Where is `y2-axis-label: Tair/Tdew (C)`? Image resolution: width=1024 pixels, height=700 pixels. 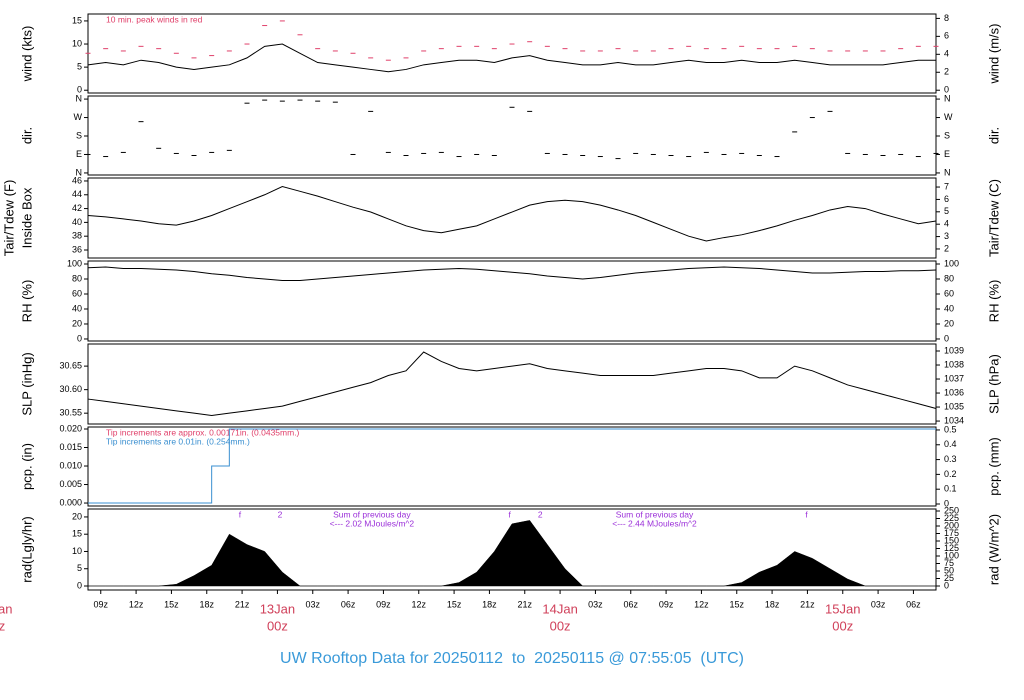 y2-axis-label: Tair/Tdew (C) is located at coordinates (993, 218).